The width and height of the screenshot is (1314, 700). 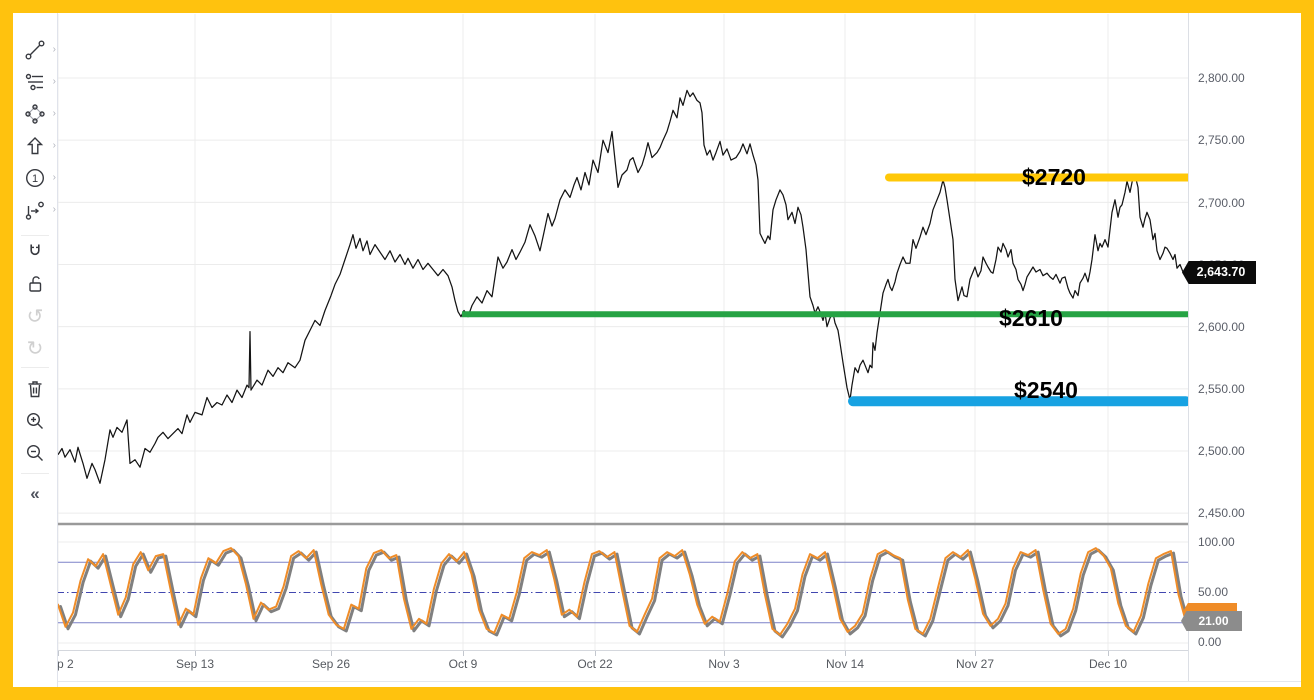 I want to click on frame-border-left, so click(x=6, y=350).